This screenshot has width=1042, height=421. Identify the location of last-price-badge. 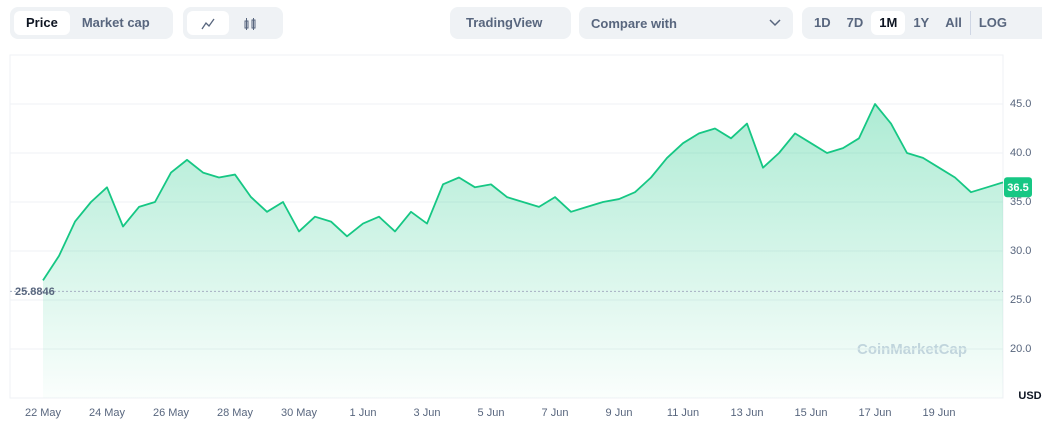
(1018, 187).